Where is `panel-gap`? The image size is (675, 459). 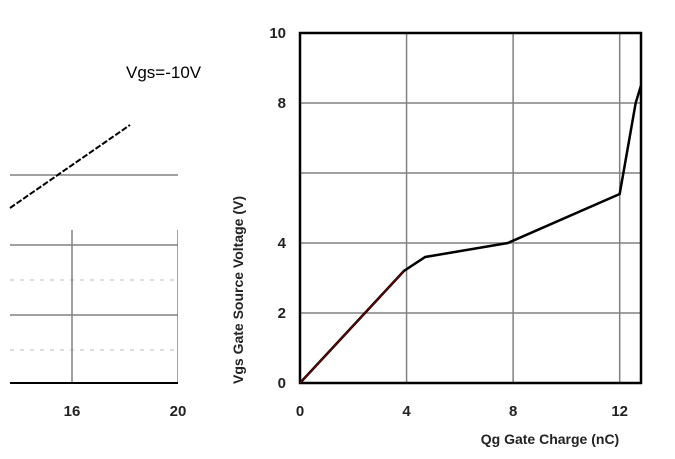 panel-gap is located at coordinates (208, 255).